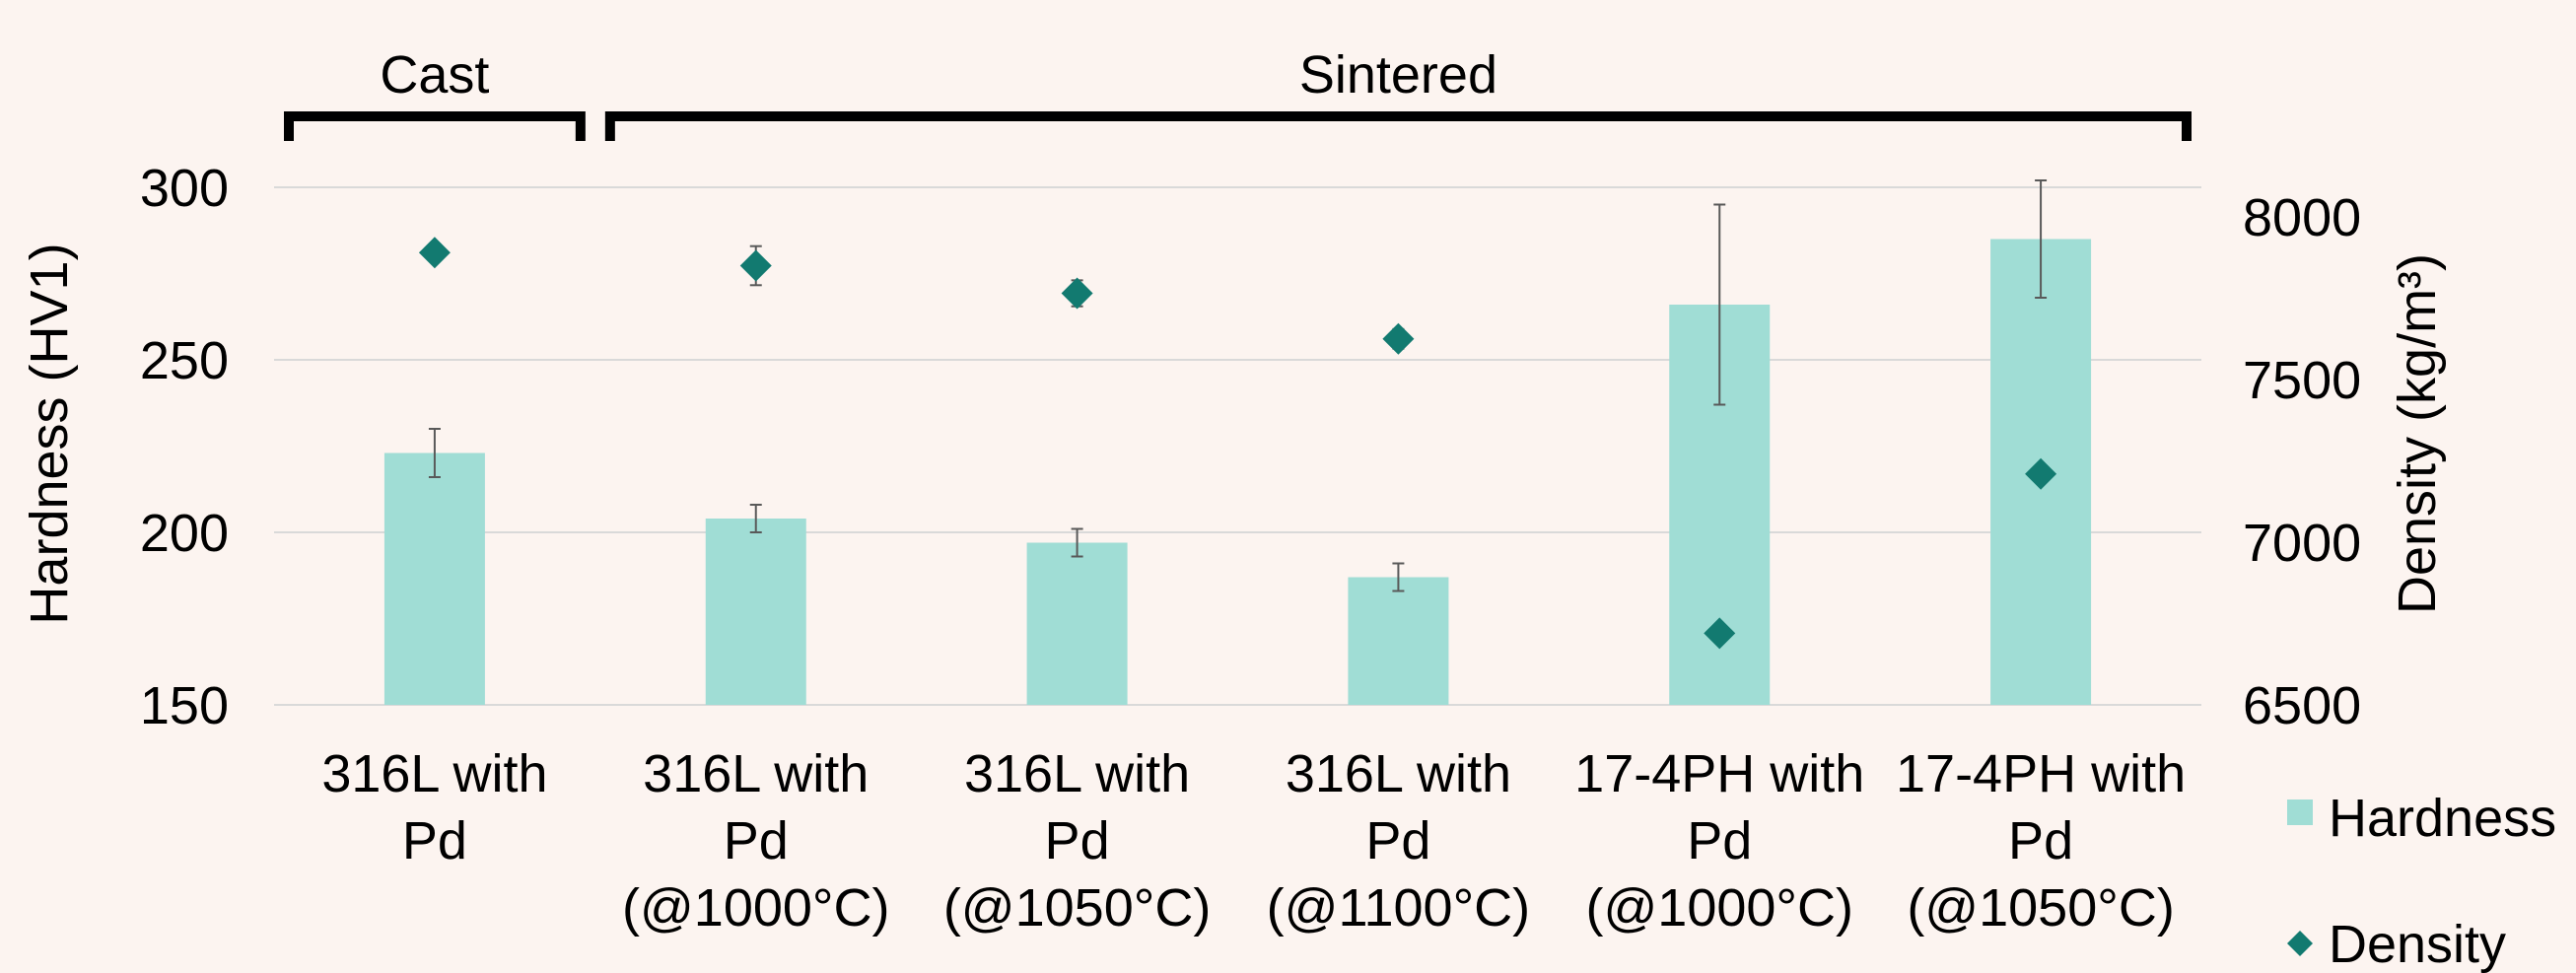  I want to click on group-label: Cast, so click(435, 74).